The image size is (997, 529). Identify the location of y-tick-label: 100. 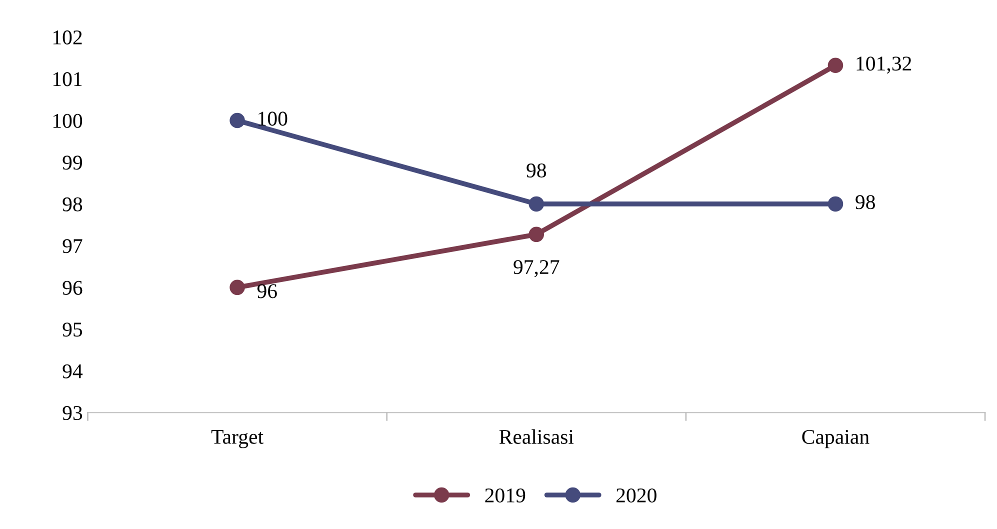
(67, 121).